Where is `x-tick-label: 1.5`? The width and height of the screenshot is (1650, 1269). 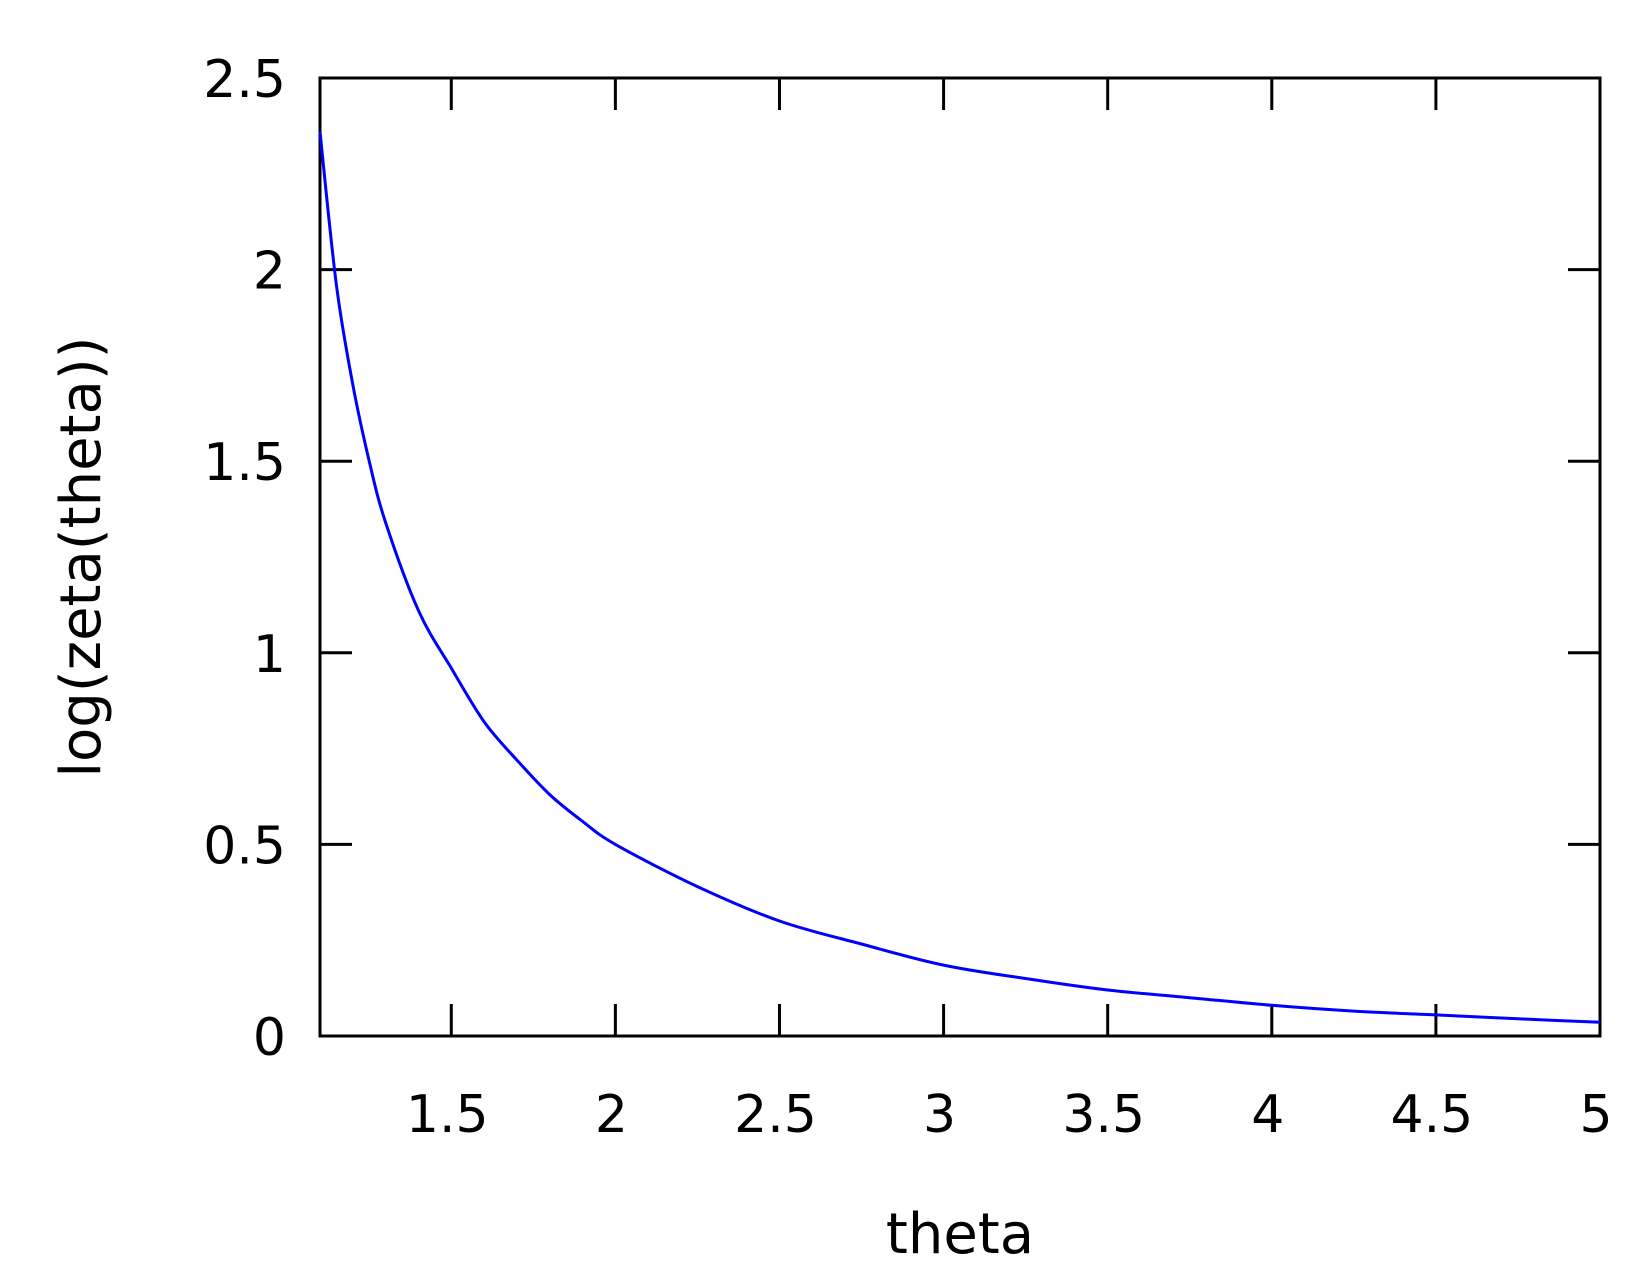
x-tick-label: 1.5 is located at coordinates (447, 1115).